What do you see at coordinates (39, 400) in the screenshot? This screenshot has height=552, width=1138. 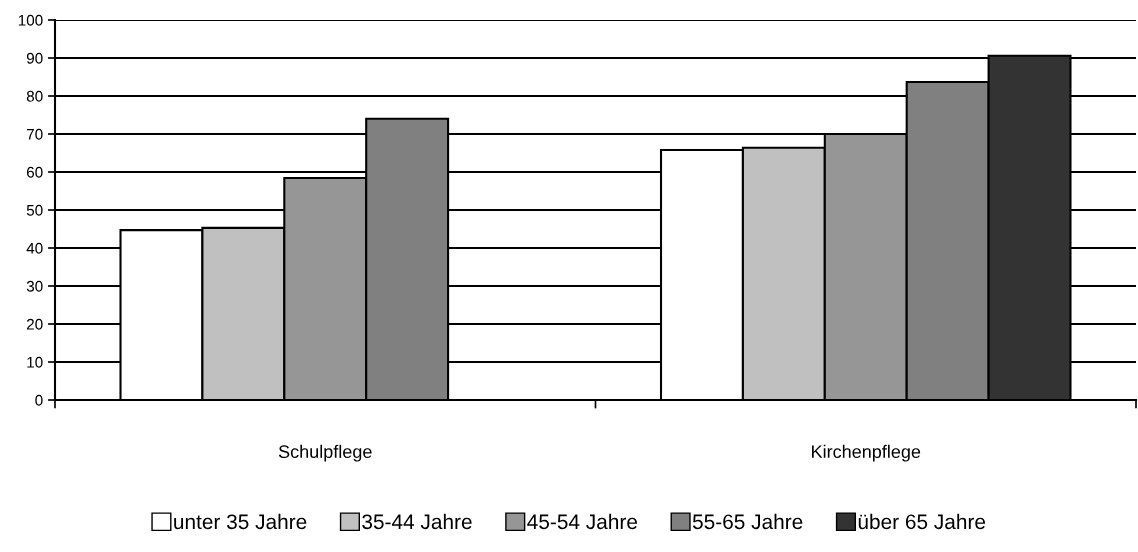 I see `y-tick-label: 0` at bounding box center [39, 400].